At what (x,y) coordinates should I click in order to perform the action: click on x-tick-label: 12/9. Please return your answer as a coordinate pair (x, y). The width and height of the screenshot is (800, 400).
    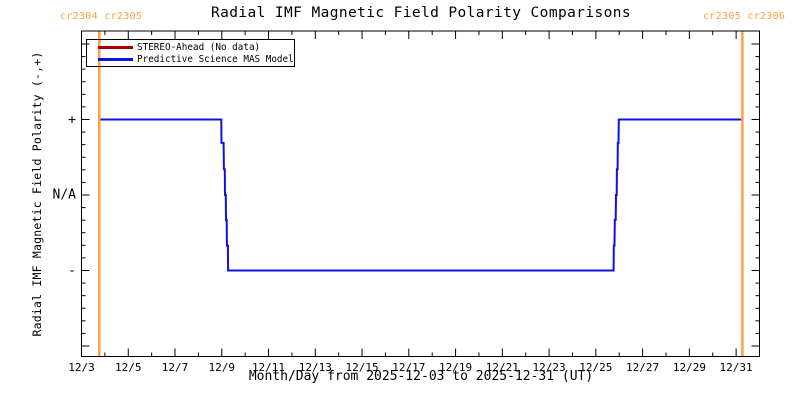
    Looking at the image, I should click on (222, 367).